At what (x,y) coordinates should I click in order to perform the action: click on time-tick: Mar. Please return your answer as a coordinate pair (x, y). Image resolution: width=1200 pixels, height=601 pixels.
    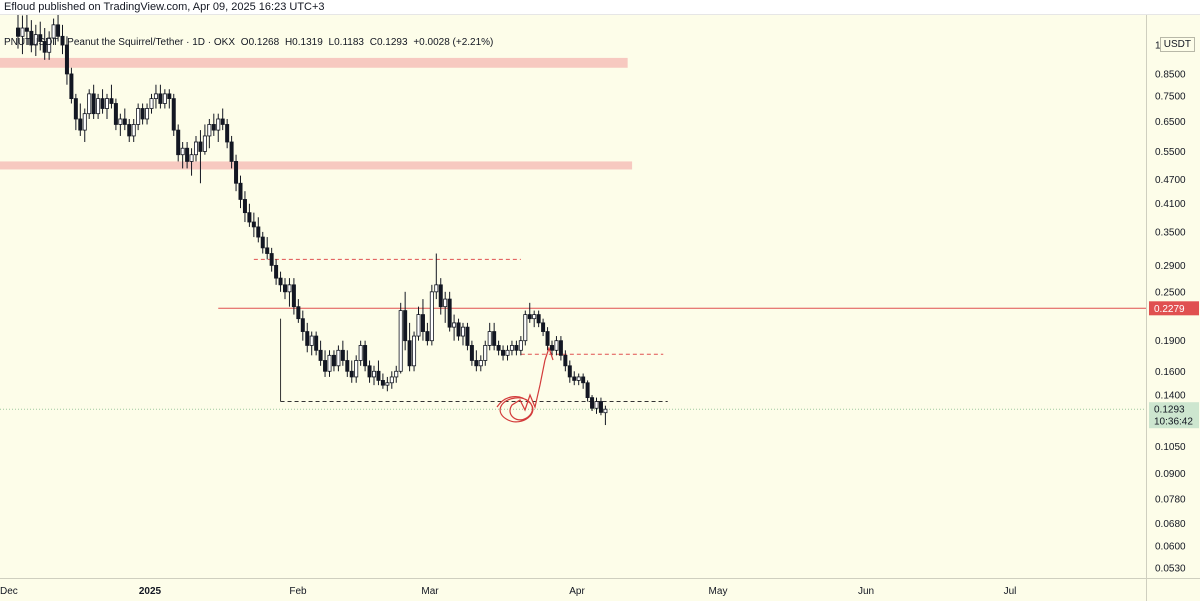
    Looking at the image, I should click on (430, 591).